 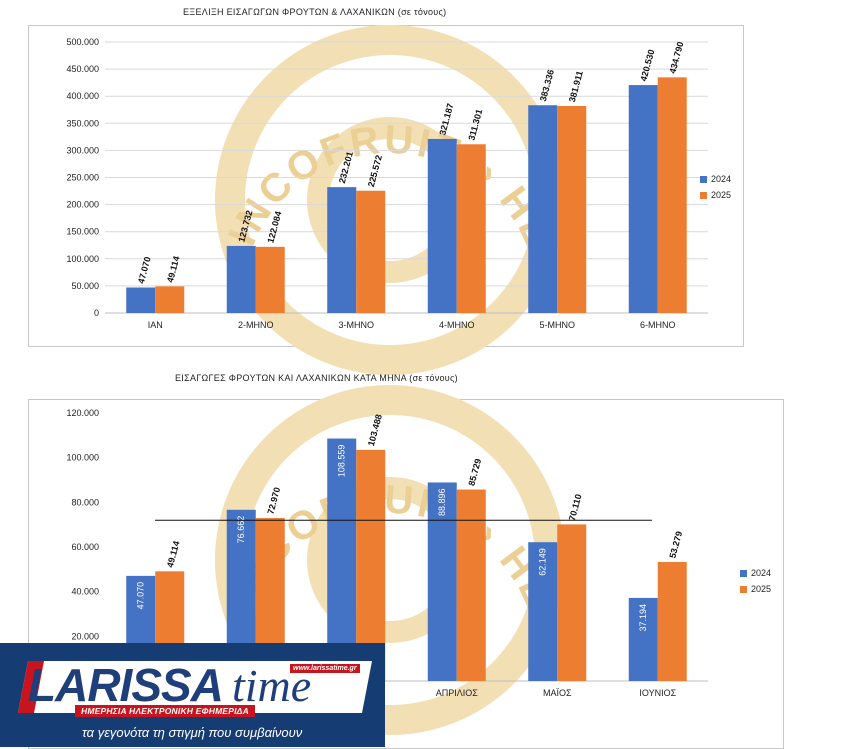 What do you see at coordinates (82, 150) in the screenshot?
I see `y-tick-label: 300.000` at bounding box center [82, 150].